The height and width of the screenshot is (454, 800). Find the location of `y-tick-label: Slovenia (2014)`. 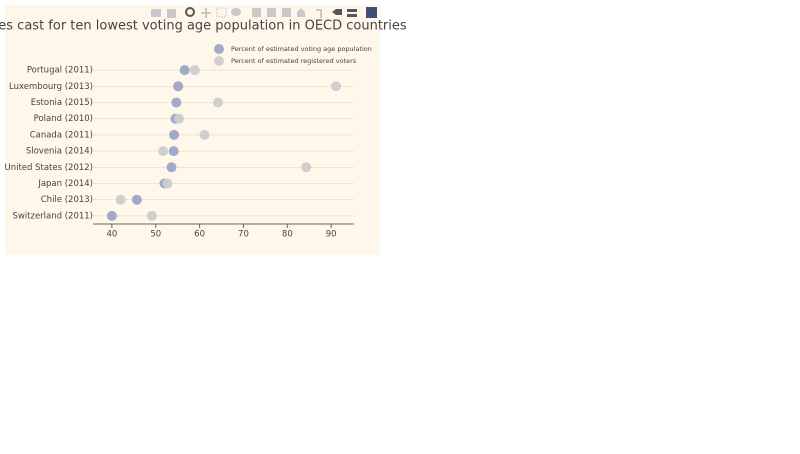

y-tick-label: Slovenia (2014) is located at coordinates (59, 152).